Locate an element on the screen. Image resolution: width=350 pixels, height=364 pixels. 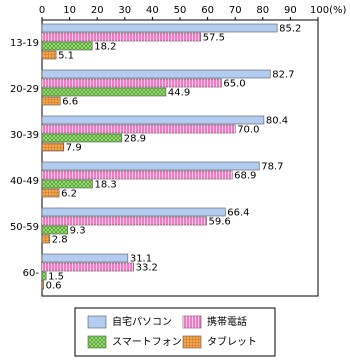
value-label: 18.3 is located at coordinates (106, 185).